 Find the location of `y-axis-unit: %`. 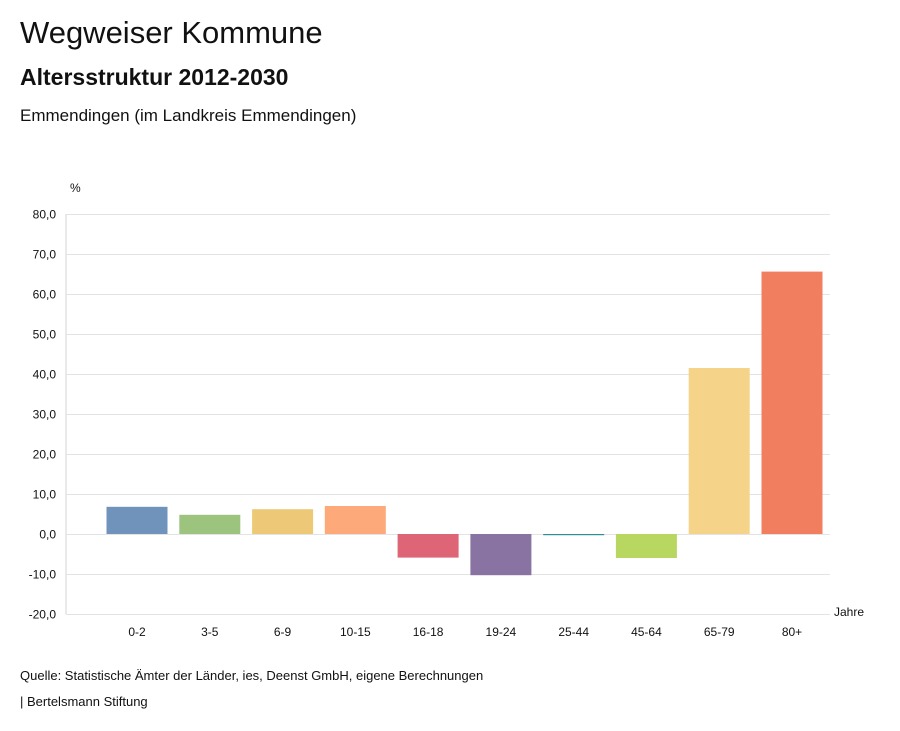

y-axis-unit: % is located at coordinates (75, 188).